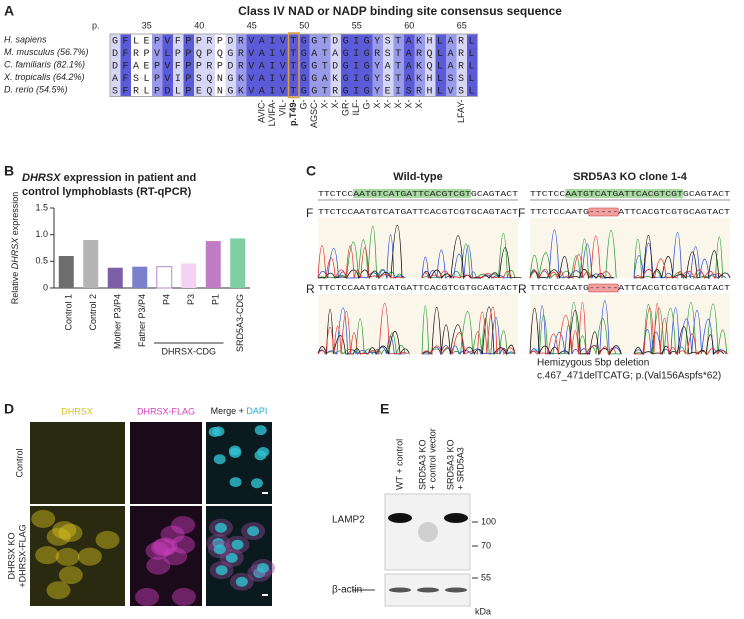 The width and height of the screenshot is (744, 619). I want to click on y-label-part: expression, so click(15, 215).